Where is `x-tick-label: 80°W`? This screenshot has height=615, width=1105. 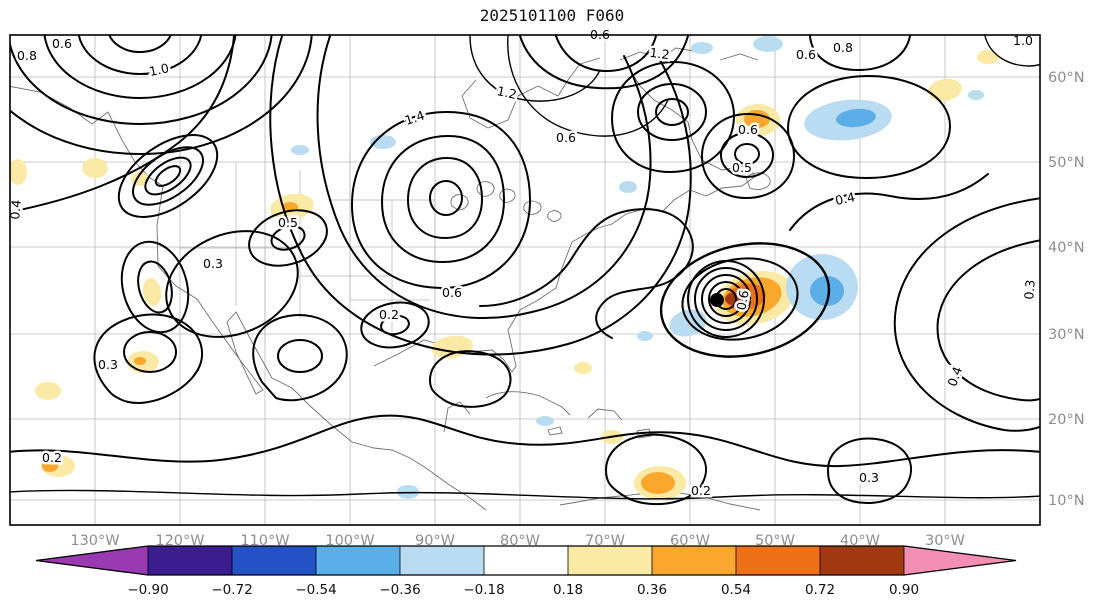 x-tick-label: 80°W is located at coordinates (520, 541).